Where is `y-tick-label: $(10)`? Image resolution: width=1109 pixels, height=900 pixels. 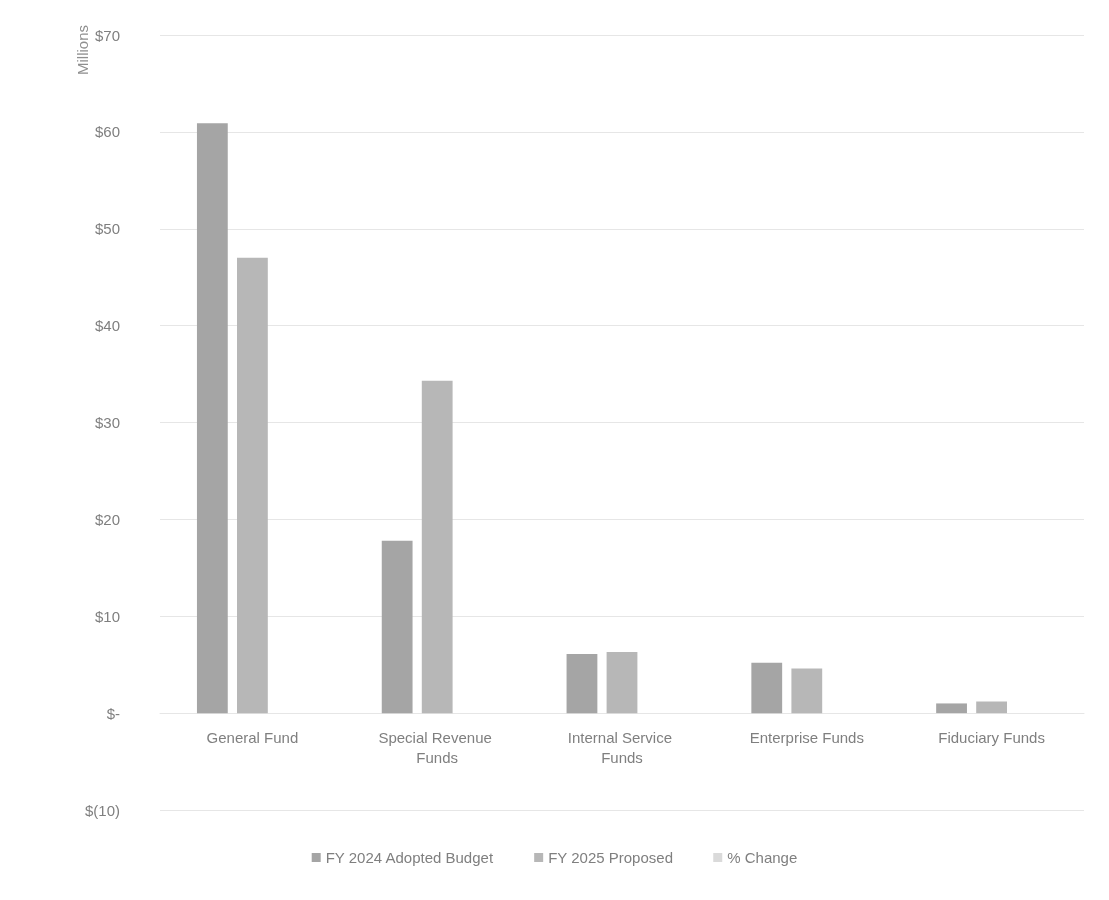 y-tick-label: $(10) is located at coordinates (102, 810).